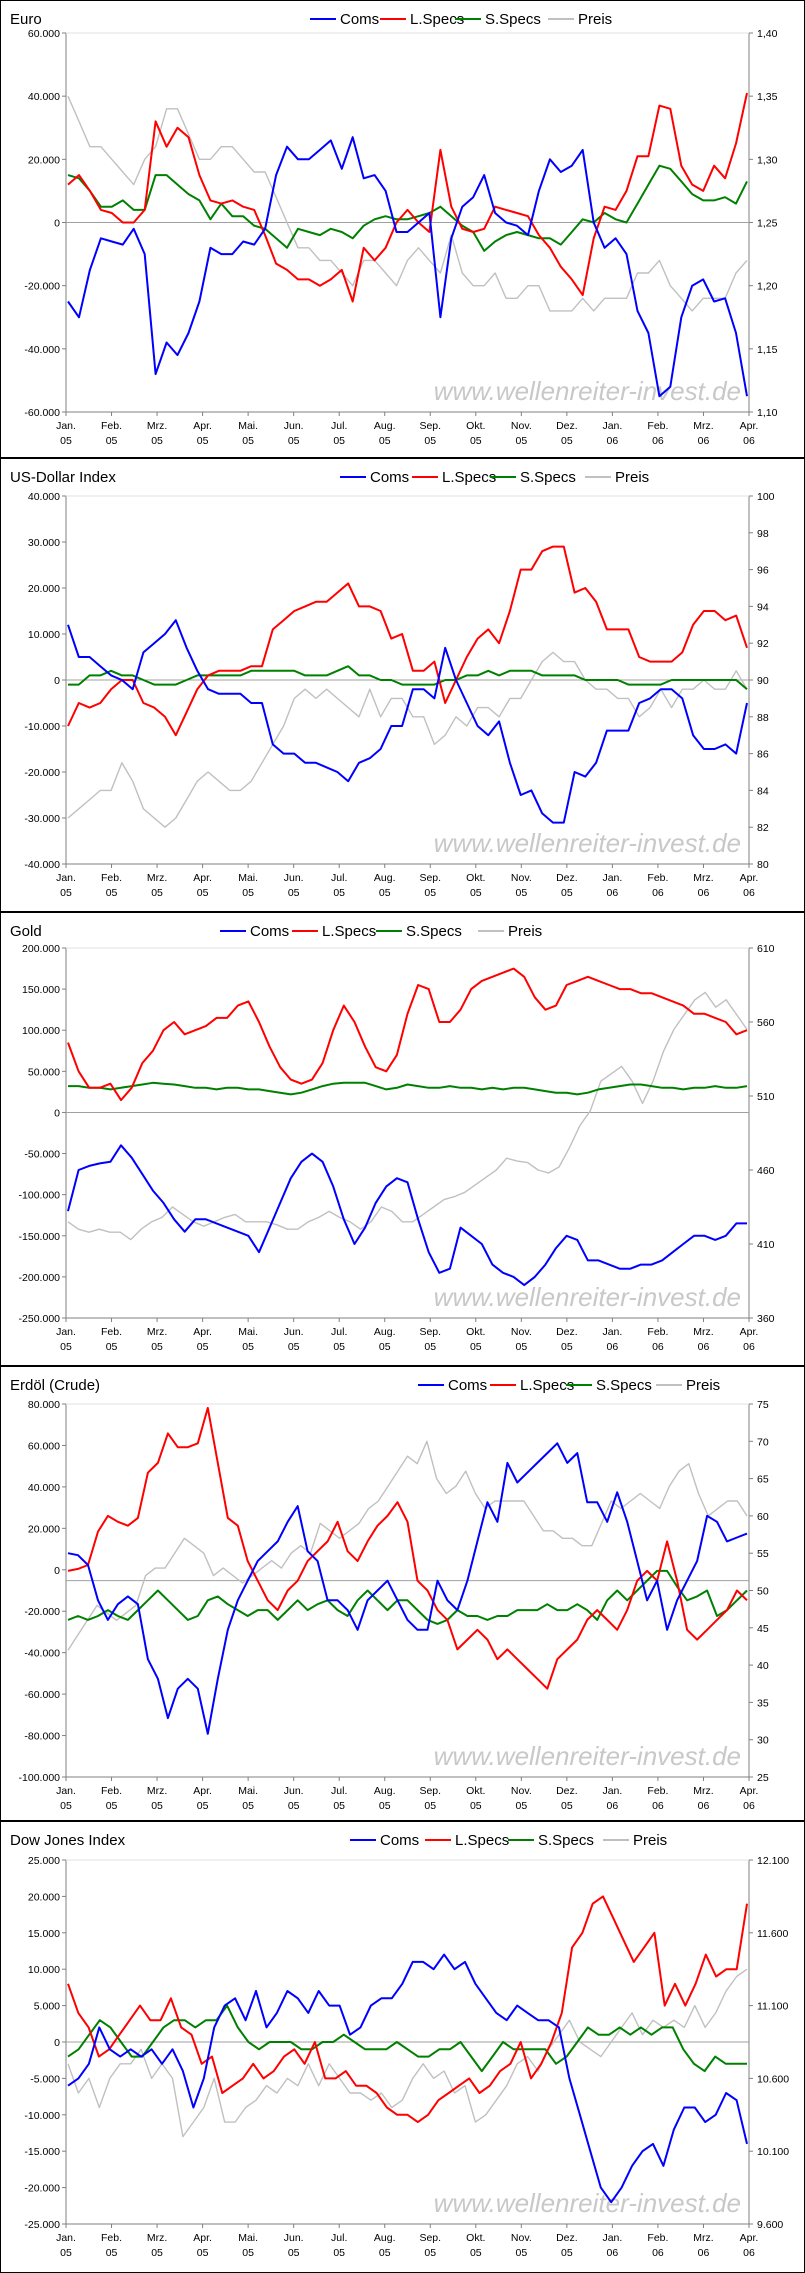  I want to click on ch1-right-tick-label: 84, so click(763, 791).